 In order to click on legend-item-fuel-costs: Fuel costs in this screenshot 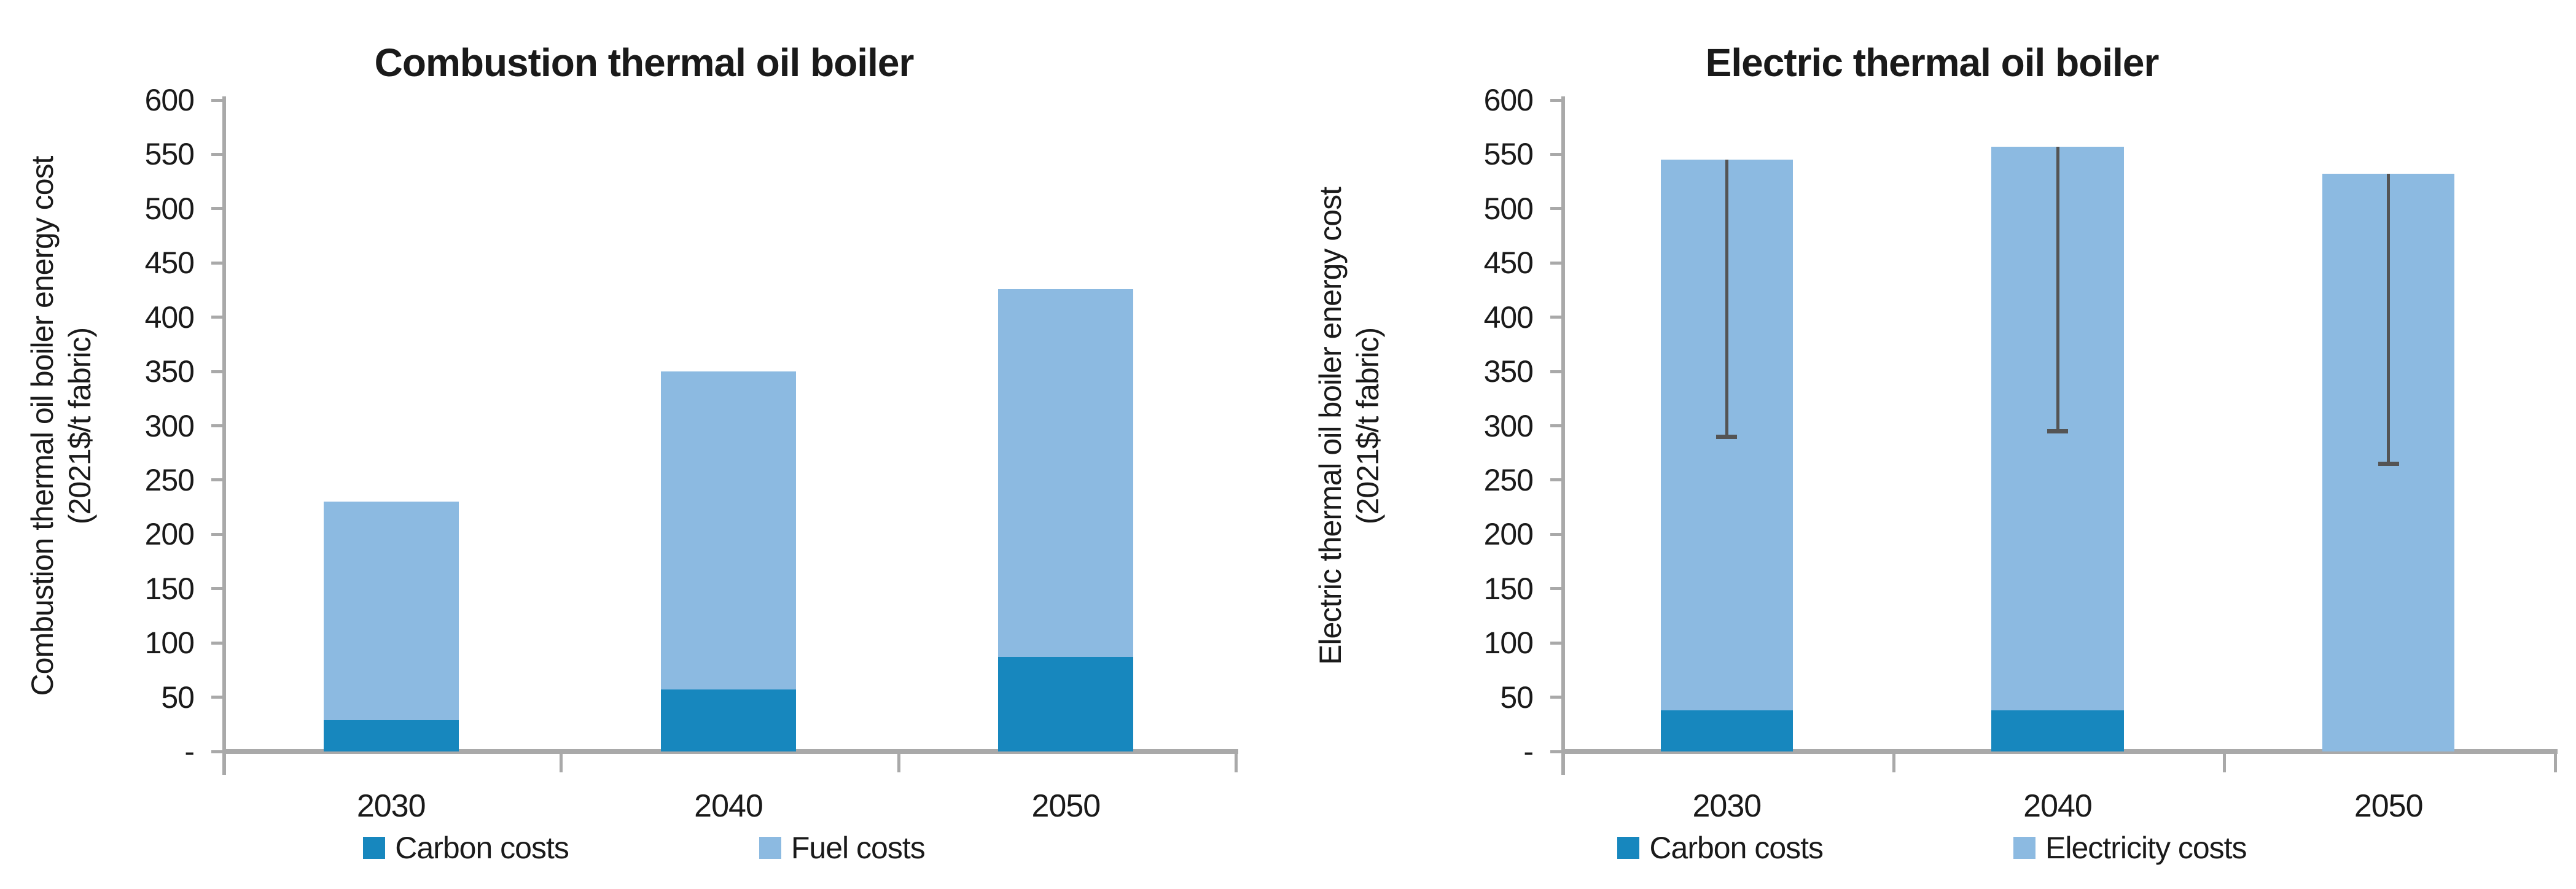, I will do `click(842, 848)`.